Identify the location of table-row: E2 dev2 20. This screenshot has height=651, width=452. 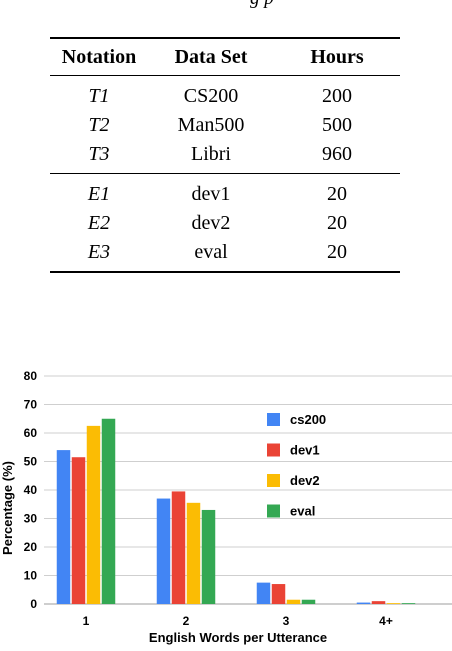
(225, 223).